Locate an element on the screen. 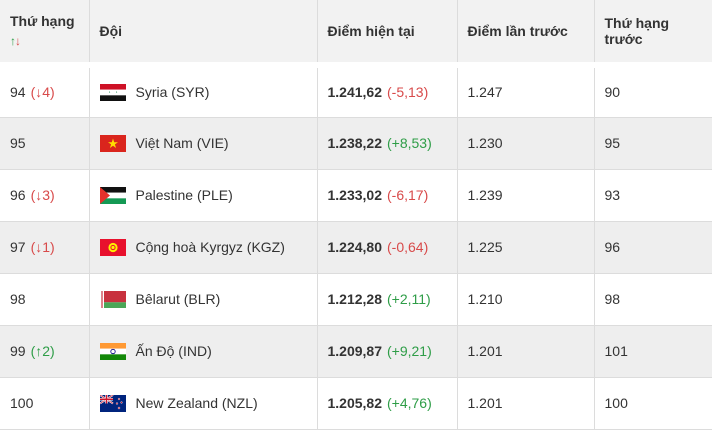 This screenshot has width=712, height=431. table-row: 98 Bêlarut (BLR) 1.212,28 (+2,11) 1.210 98 is located at coordinates (356, 299).